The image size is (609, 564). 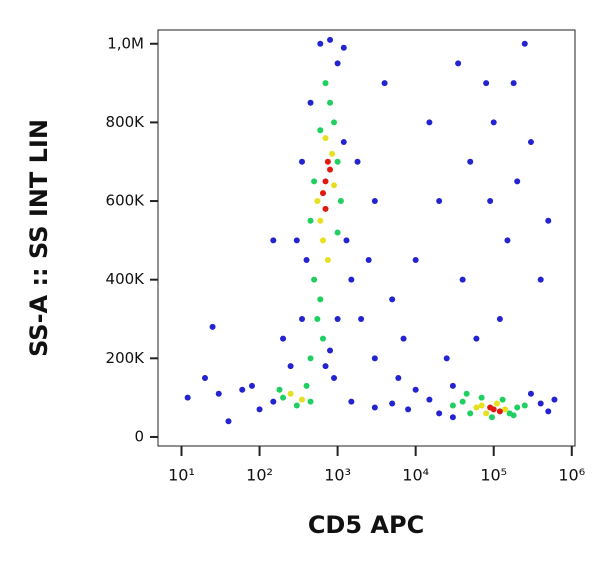 I want to click on x-tick-label: 10², so click(x=259, y=475).